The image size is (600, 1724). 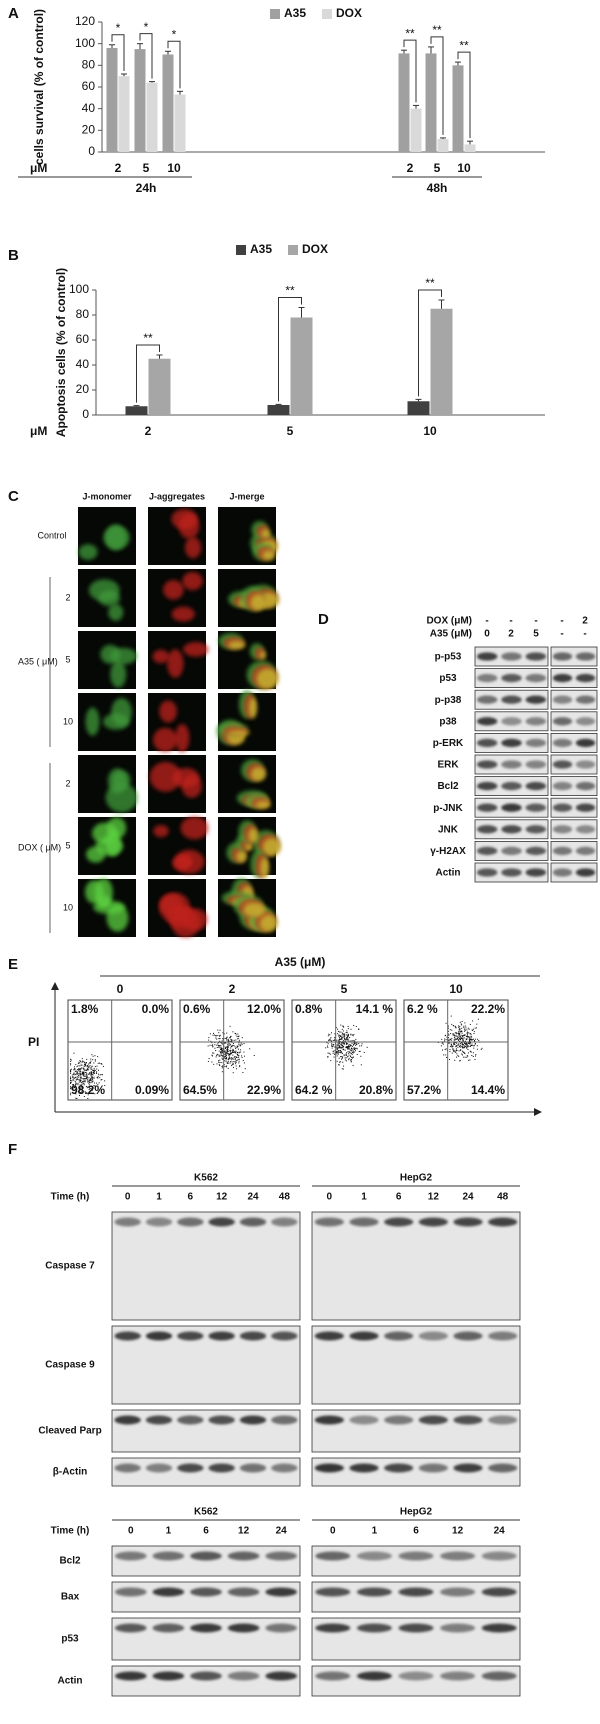 I want to click on blot-row-label: p53, so click(x=448, y=678).